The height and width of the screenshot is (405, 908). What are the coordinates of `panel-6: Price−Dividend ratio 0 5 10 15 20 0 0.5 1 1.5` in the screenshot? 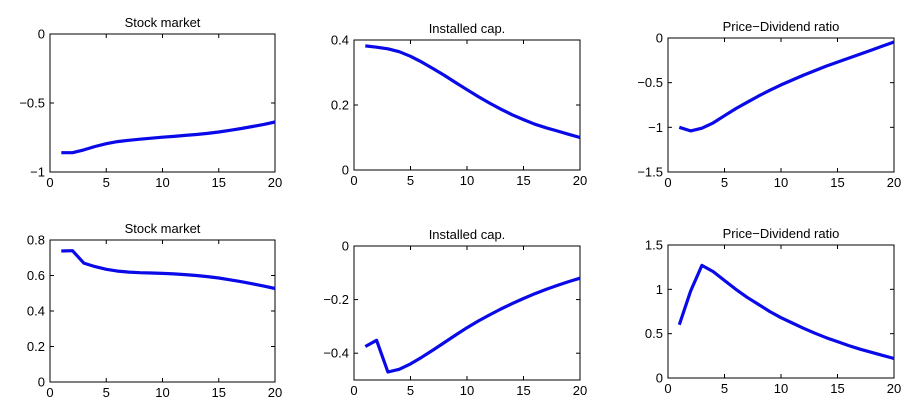 It's located at (773, 311).